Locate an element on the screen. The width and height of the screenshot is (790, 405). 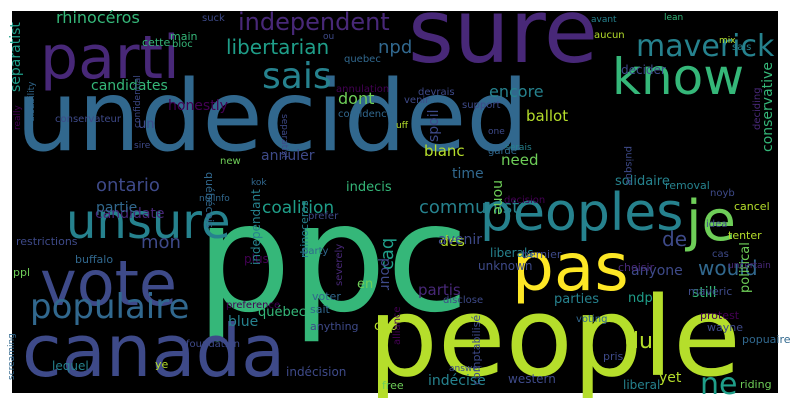
word-independant: independant is located at coordinates (256, 227).